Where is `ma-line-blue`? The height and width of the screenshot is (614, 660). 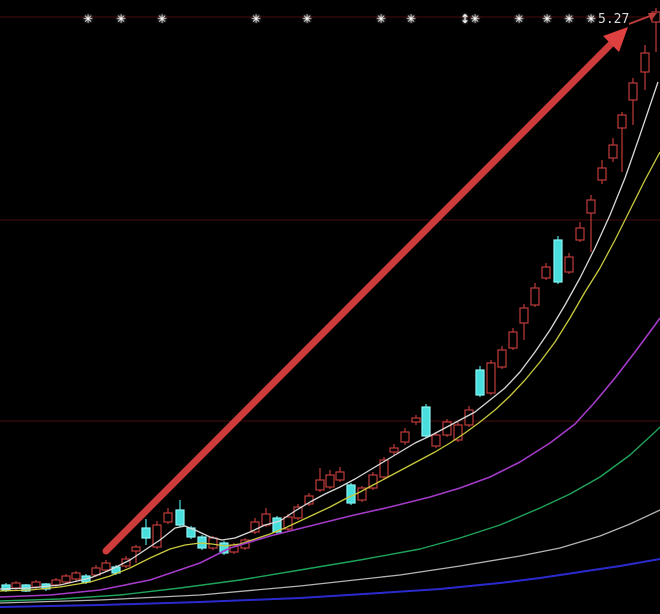
ma-line-blue is located at coordinates (330, 583).